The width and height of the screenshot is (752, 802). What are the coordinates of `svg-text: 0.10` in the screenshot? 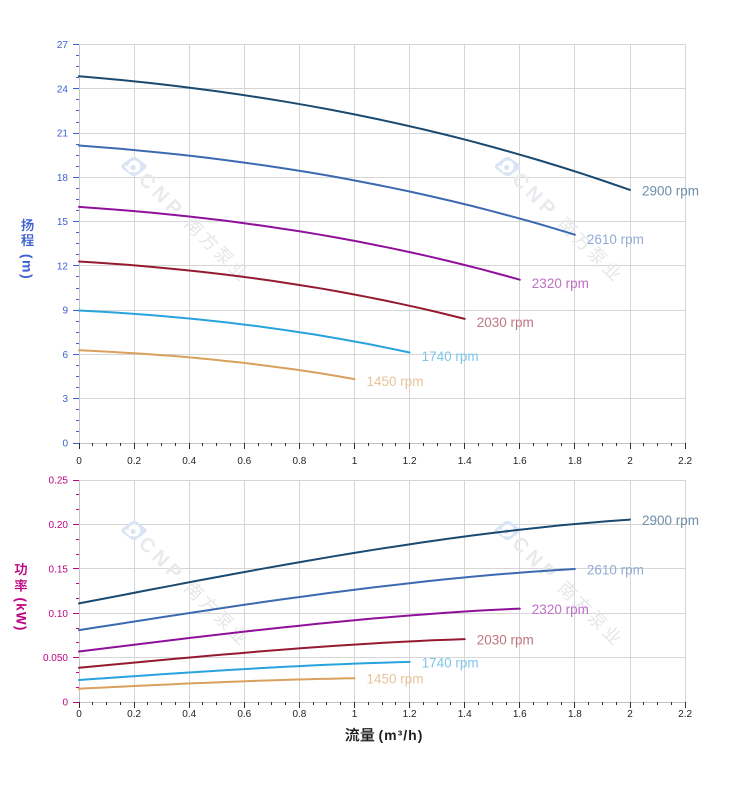 It's located at (59, 614).